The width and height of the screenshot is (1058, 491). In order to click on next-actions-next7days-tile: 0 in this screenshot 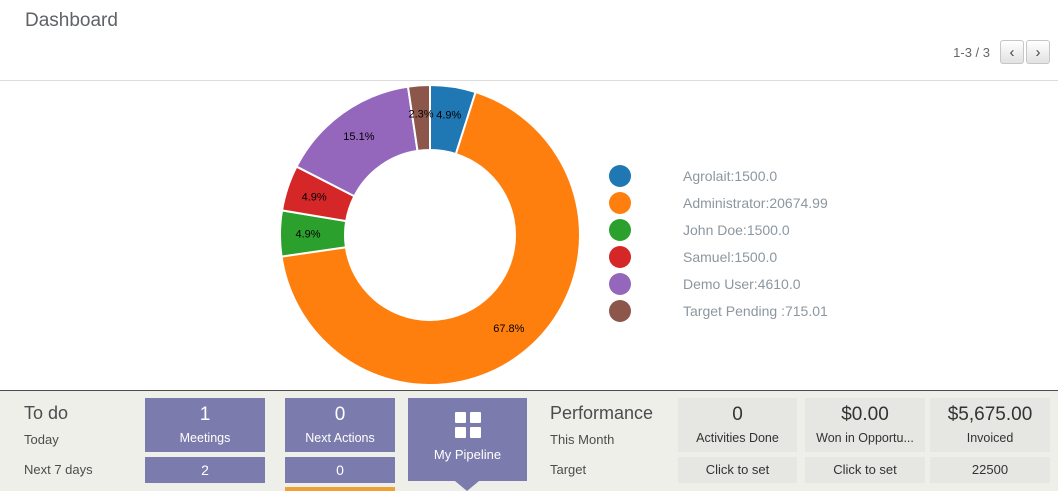, I will do `click(340, 470)`.